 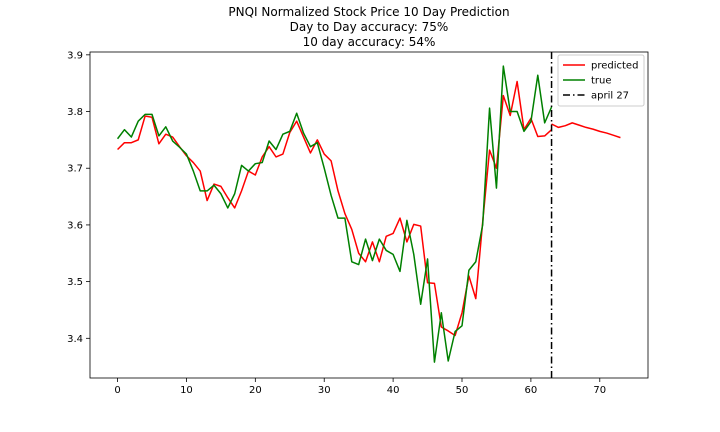 What do you see at coordinates (369, 42) in the screenshot?
I see `chart-subtitle-2: 10 day accuracy: 54%` at bounding box center [369, 42].